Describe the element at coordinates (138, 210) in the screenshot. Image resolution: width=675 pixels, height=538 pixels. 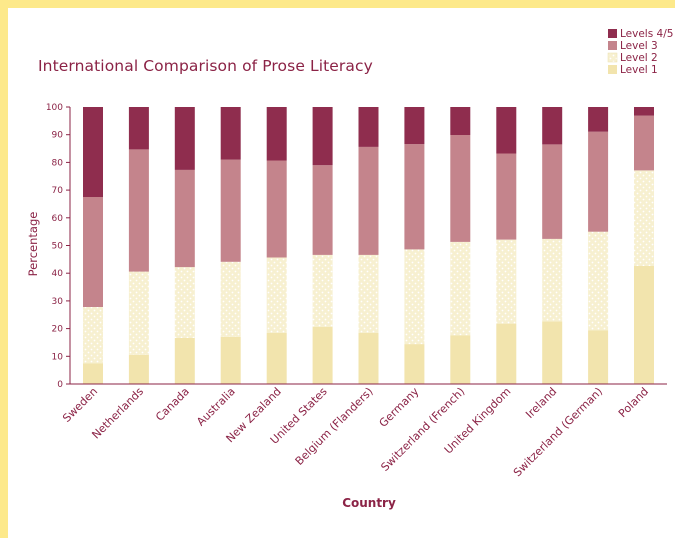
I see `bar-segment-level-3-netherlands` at that location.